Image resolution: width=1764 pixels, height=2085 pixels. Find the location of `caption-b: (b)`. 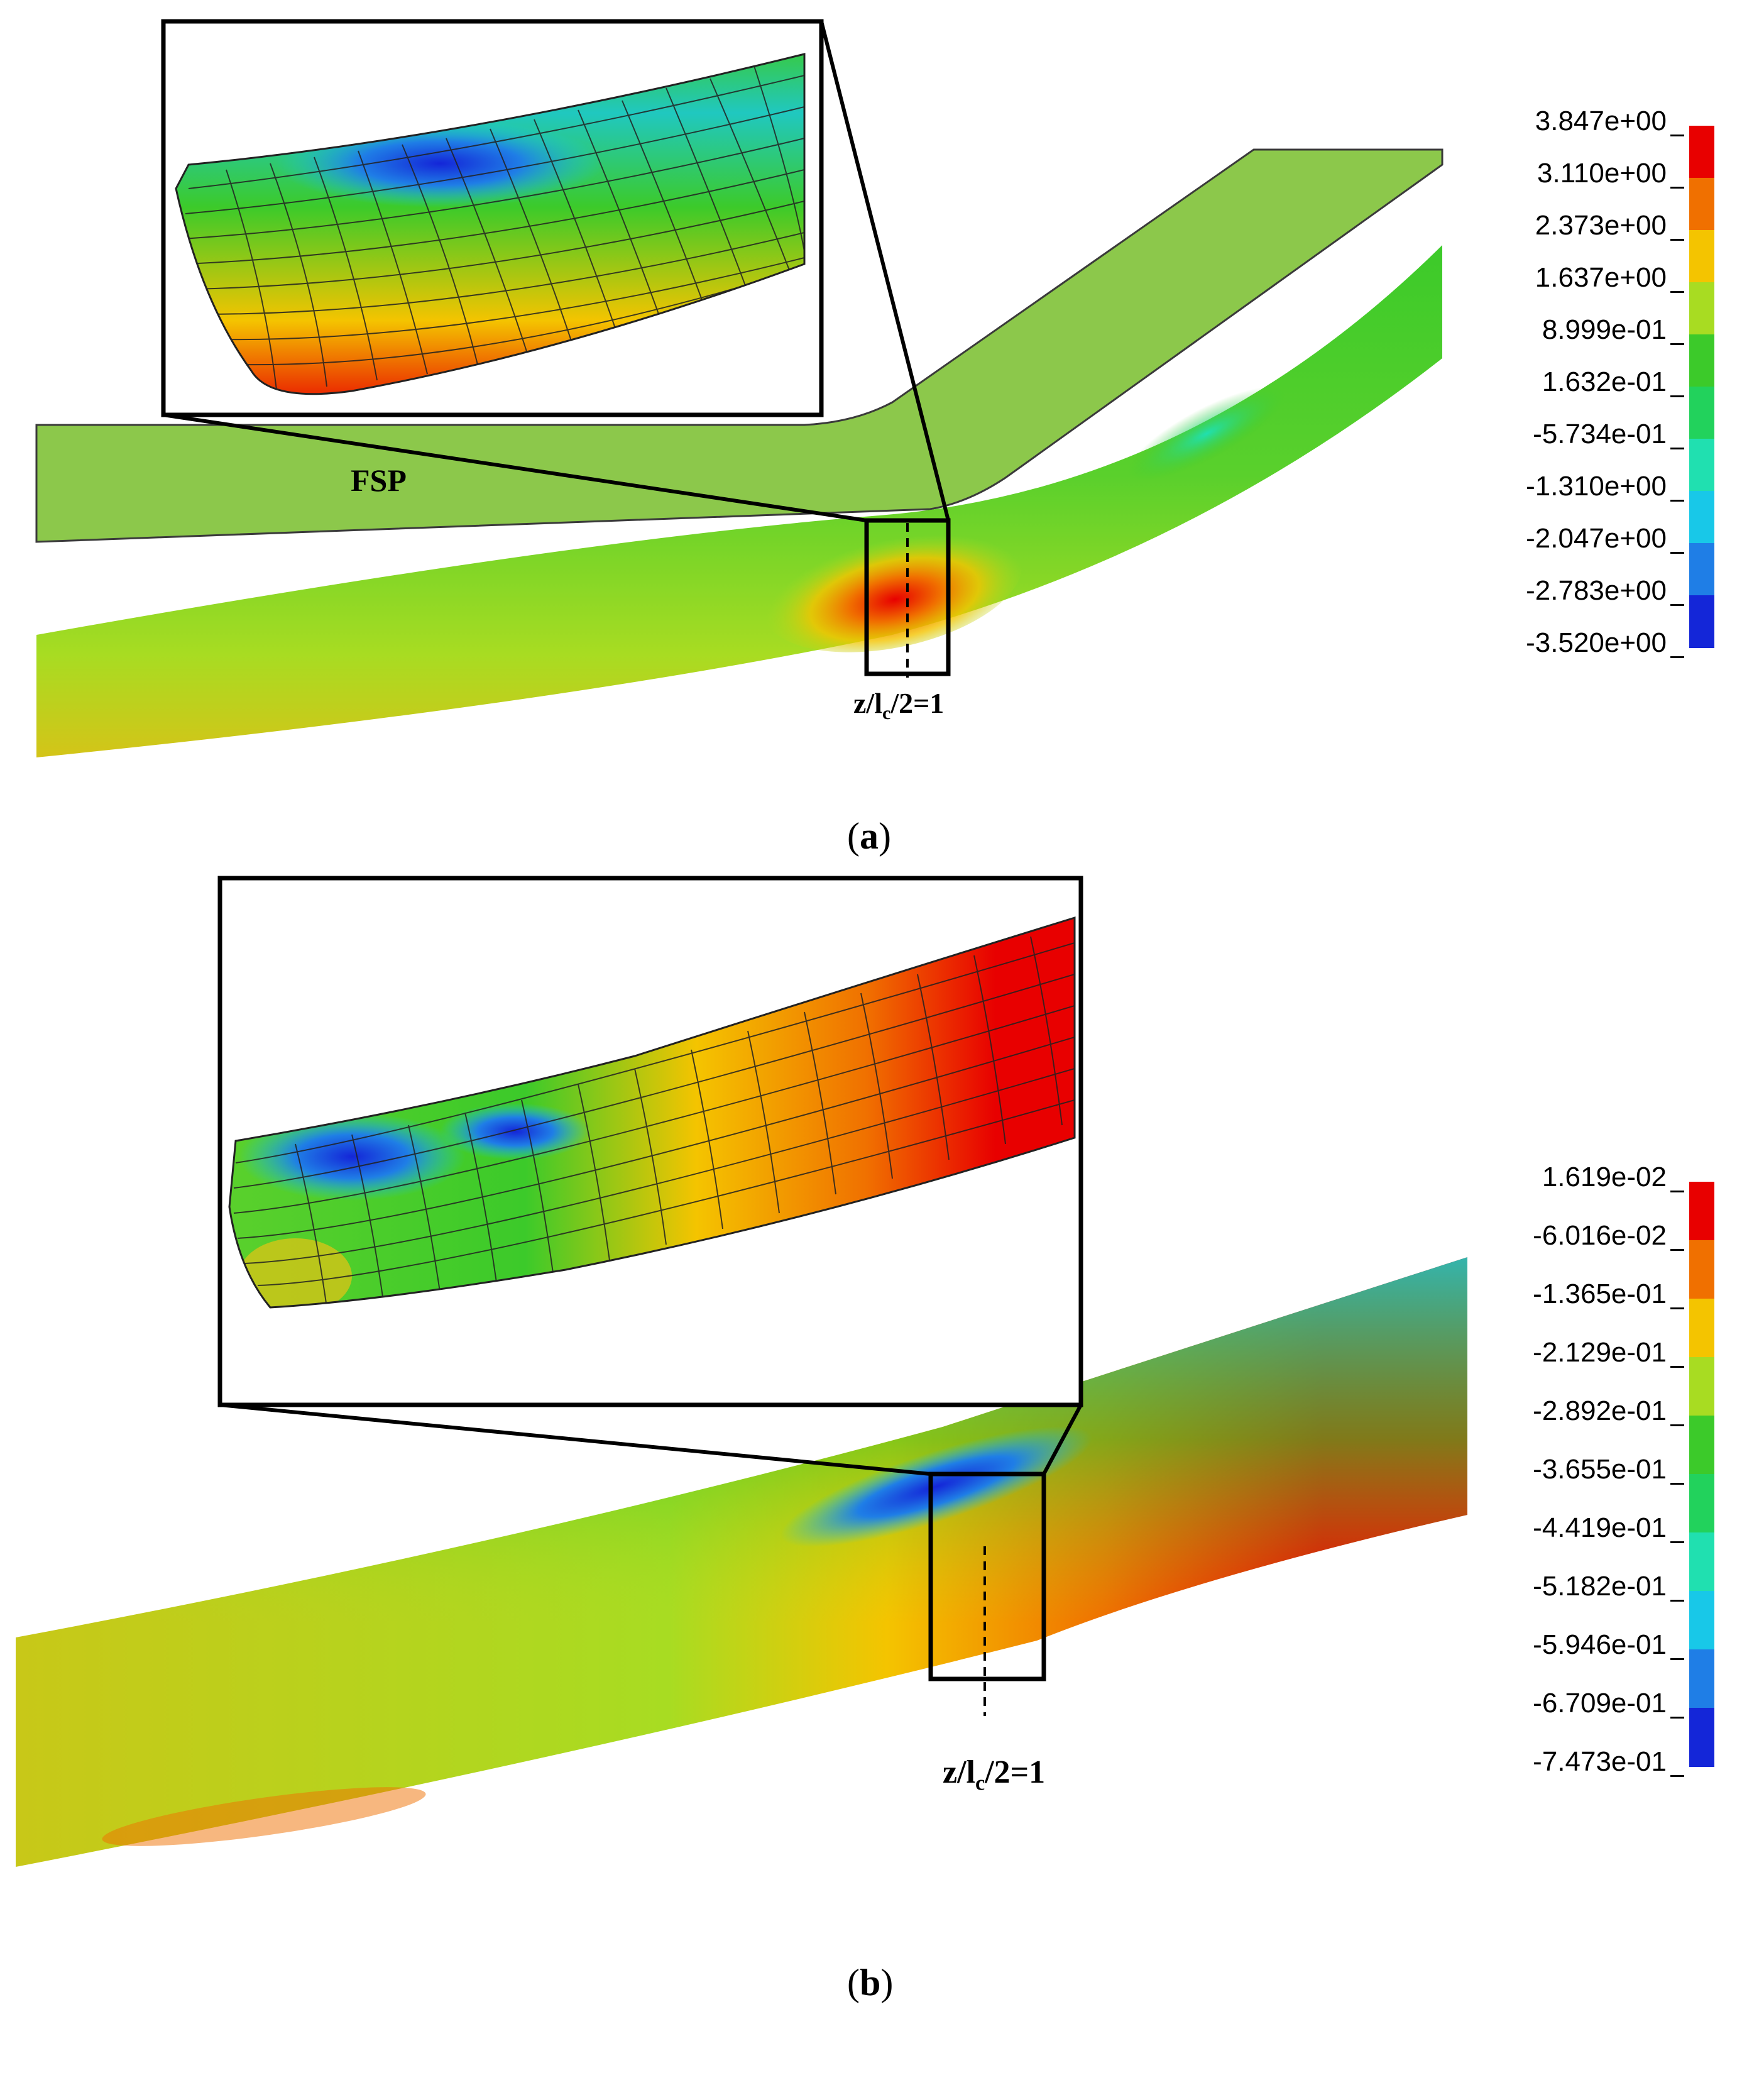

caption-b: (b) is located at coordinates (870, 1982).